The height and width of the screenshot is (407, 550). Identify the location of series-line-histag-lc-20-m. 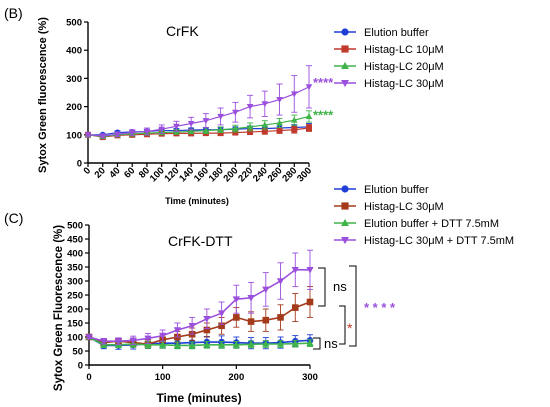
(198, 126).